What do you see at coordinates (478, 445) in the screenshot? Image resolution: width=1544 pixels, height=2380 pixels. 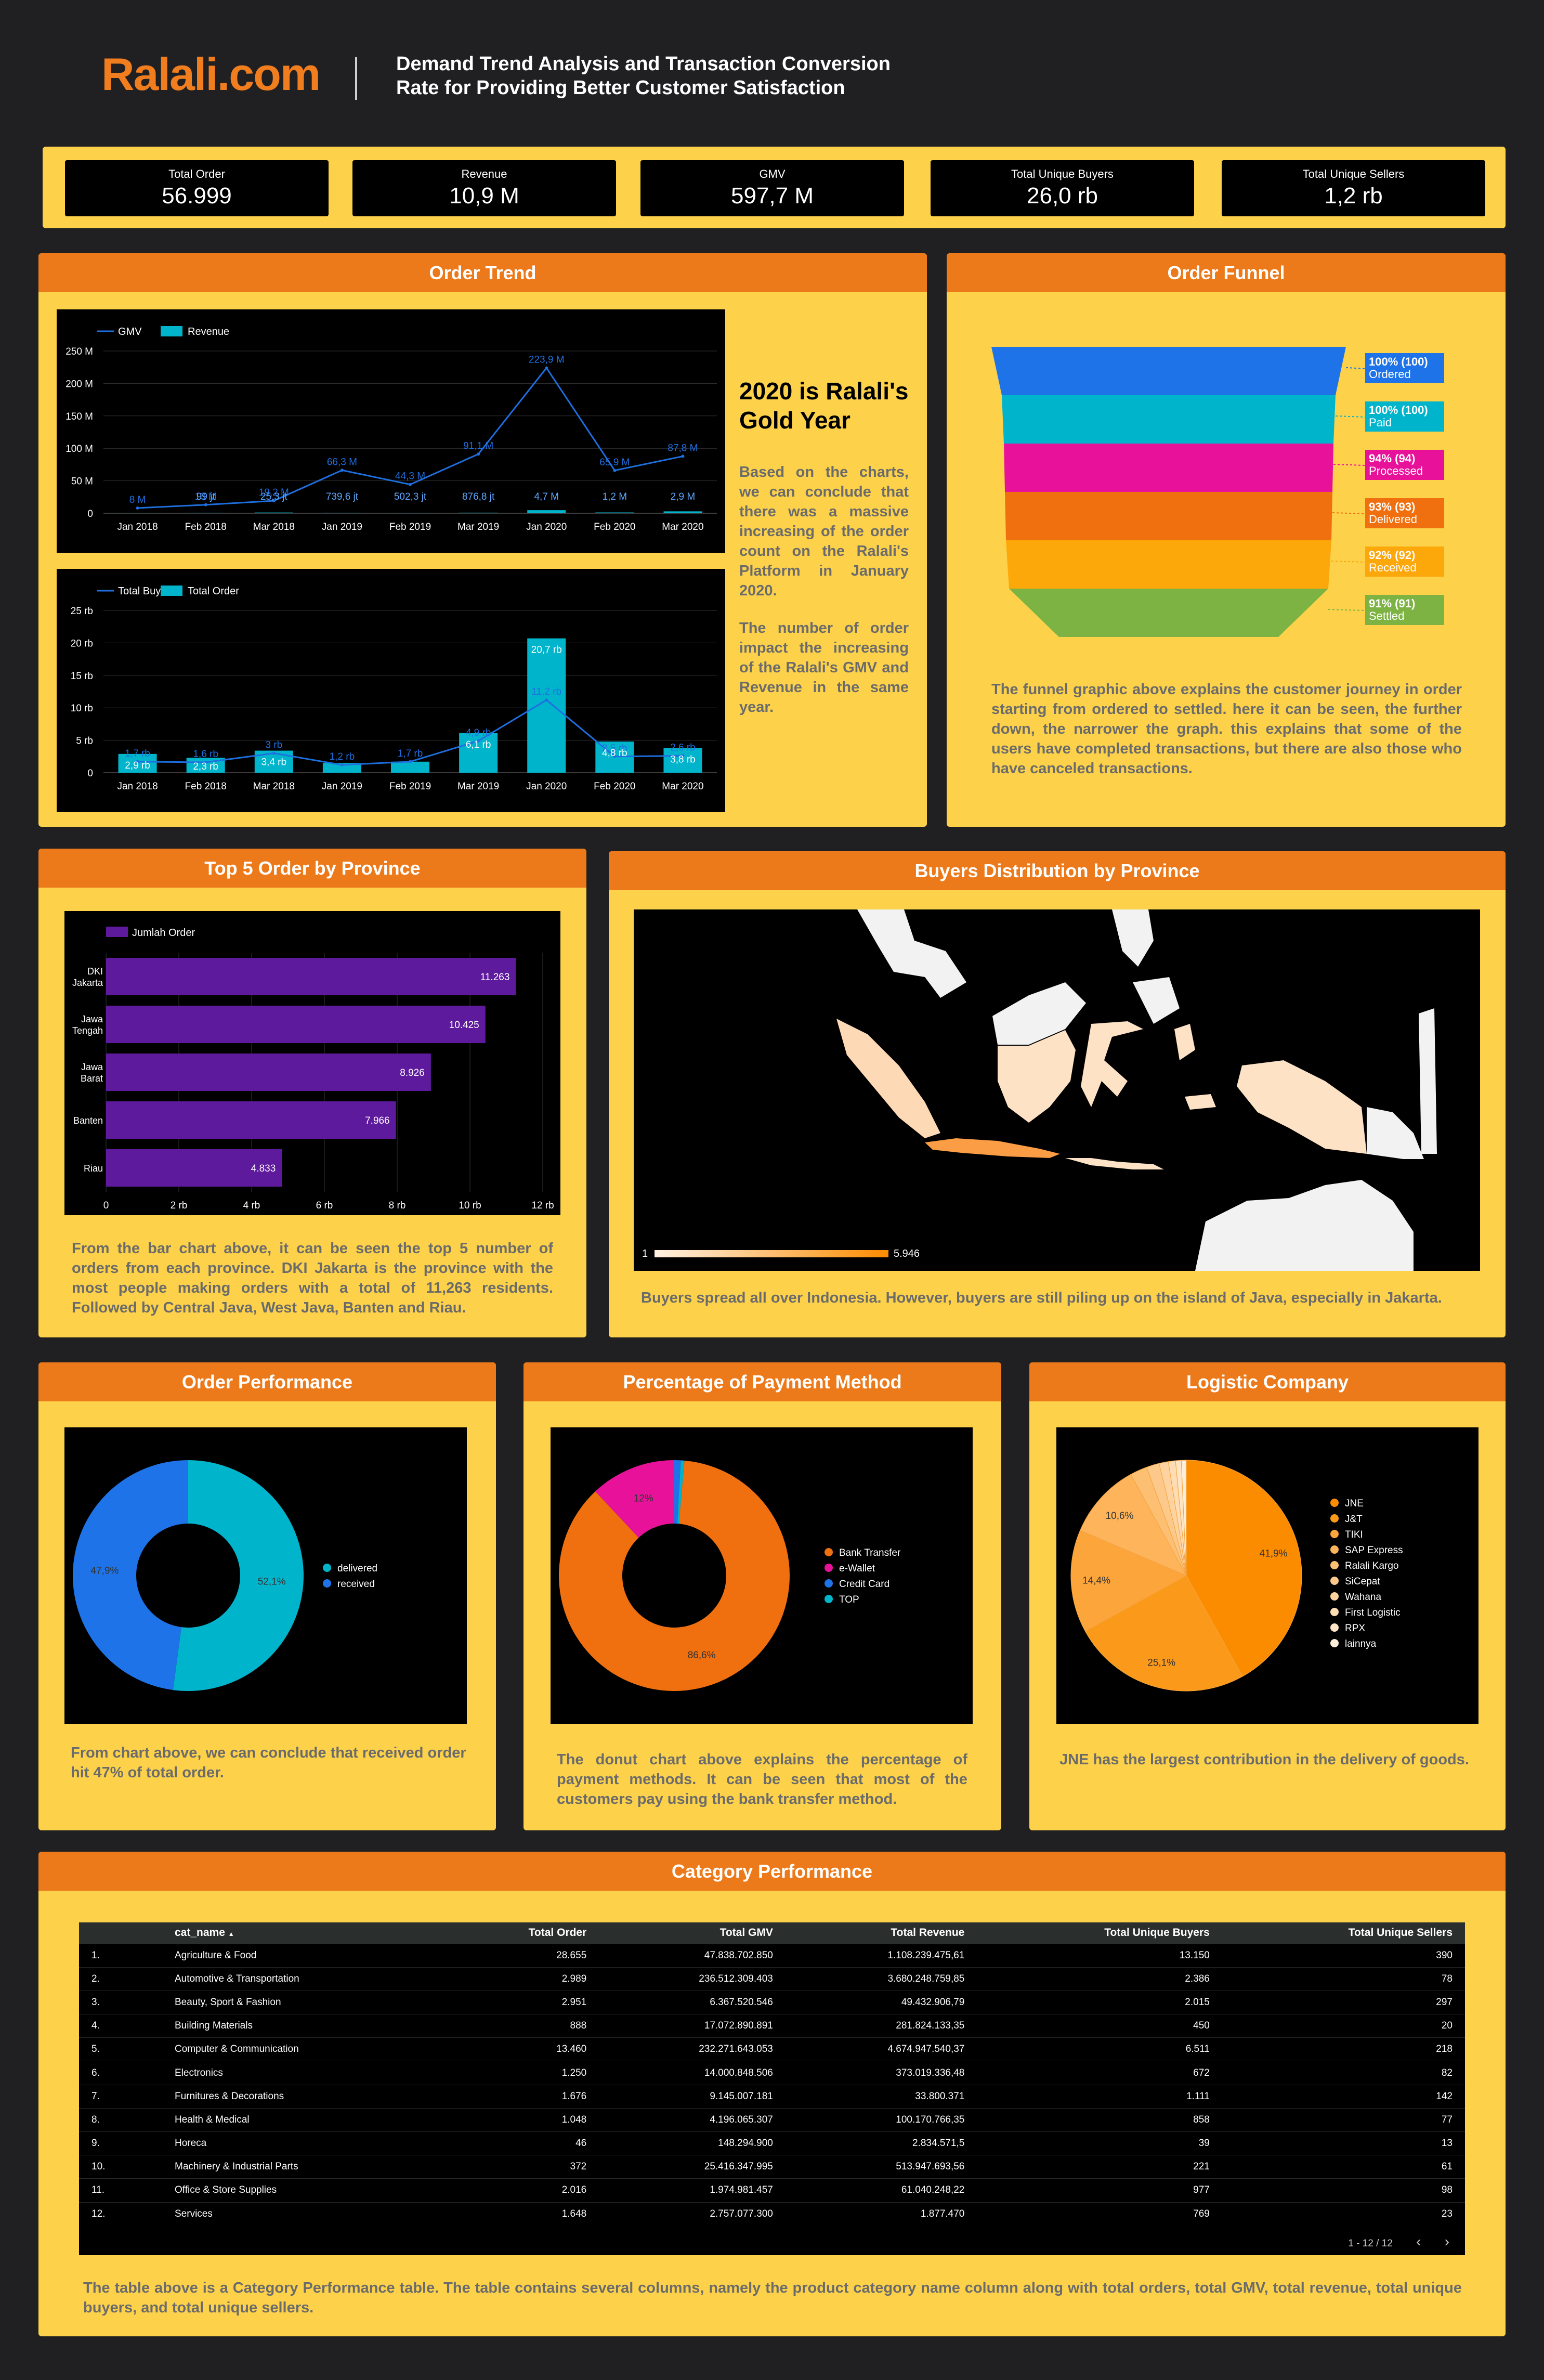 I see `data-label: 91,1 M` at bounding box center [478, 445].